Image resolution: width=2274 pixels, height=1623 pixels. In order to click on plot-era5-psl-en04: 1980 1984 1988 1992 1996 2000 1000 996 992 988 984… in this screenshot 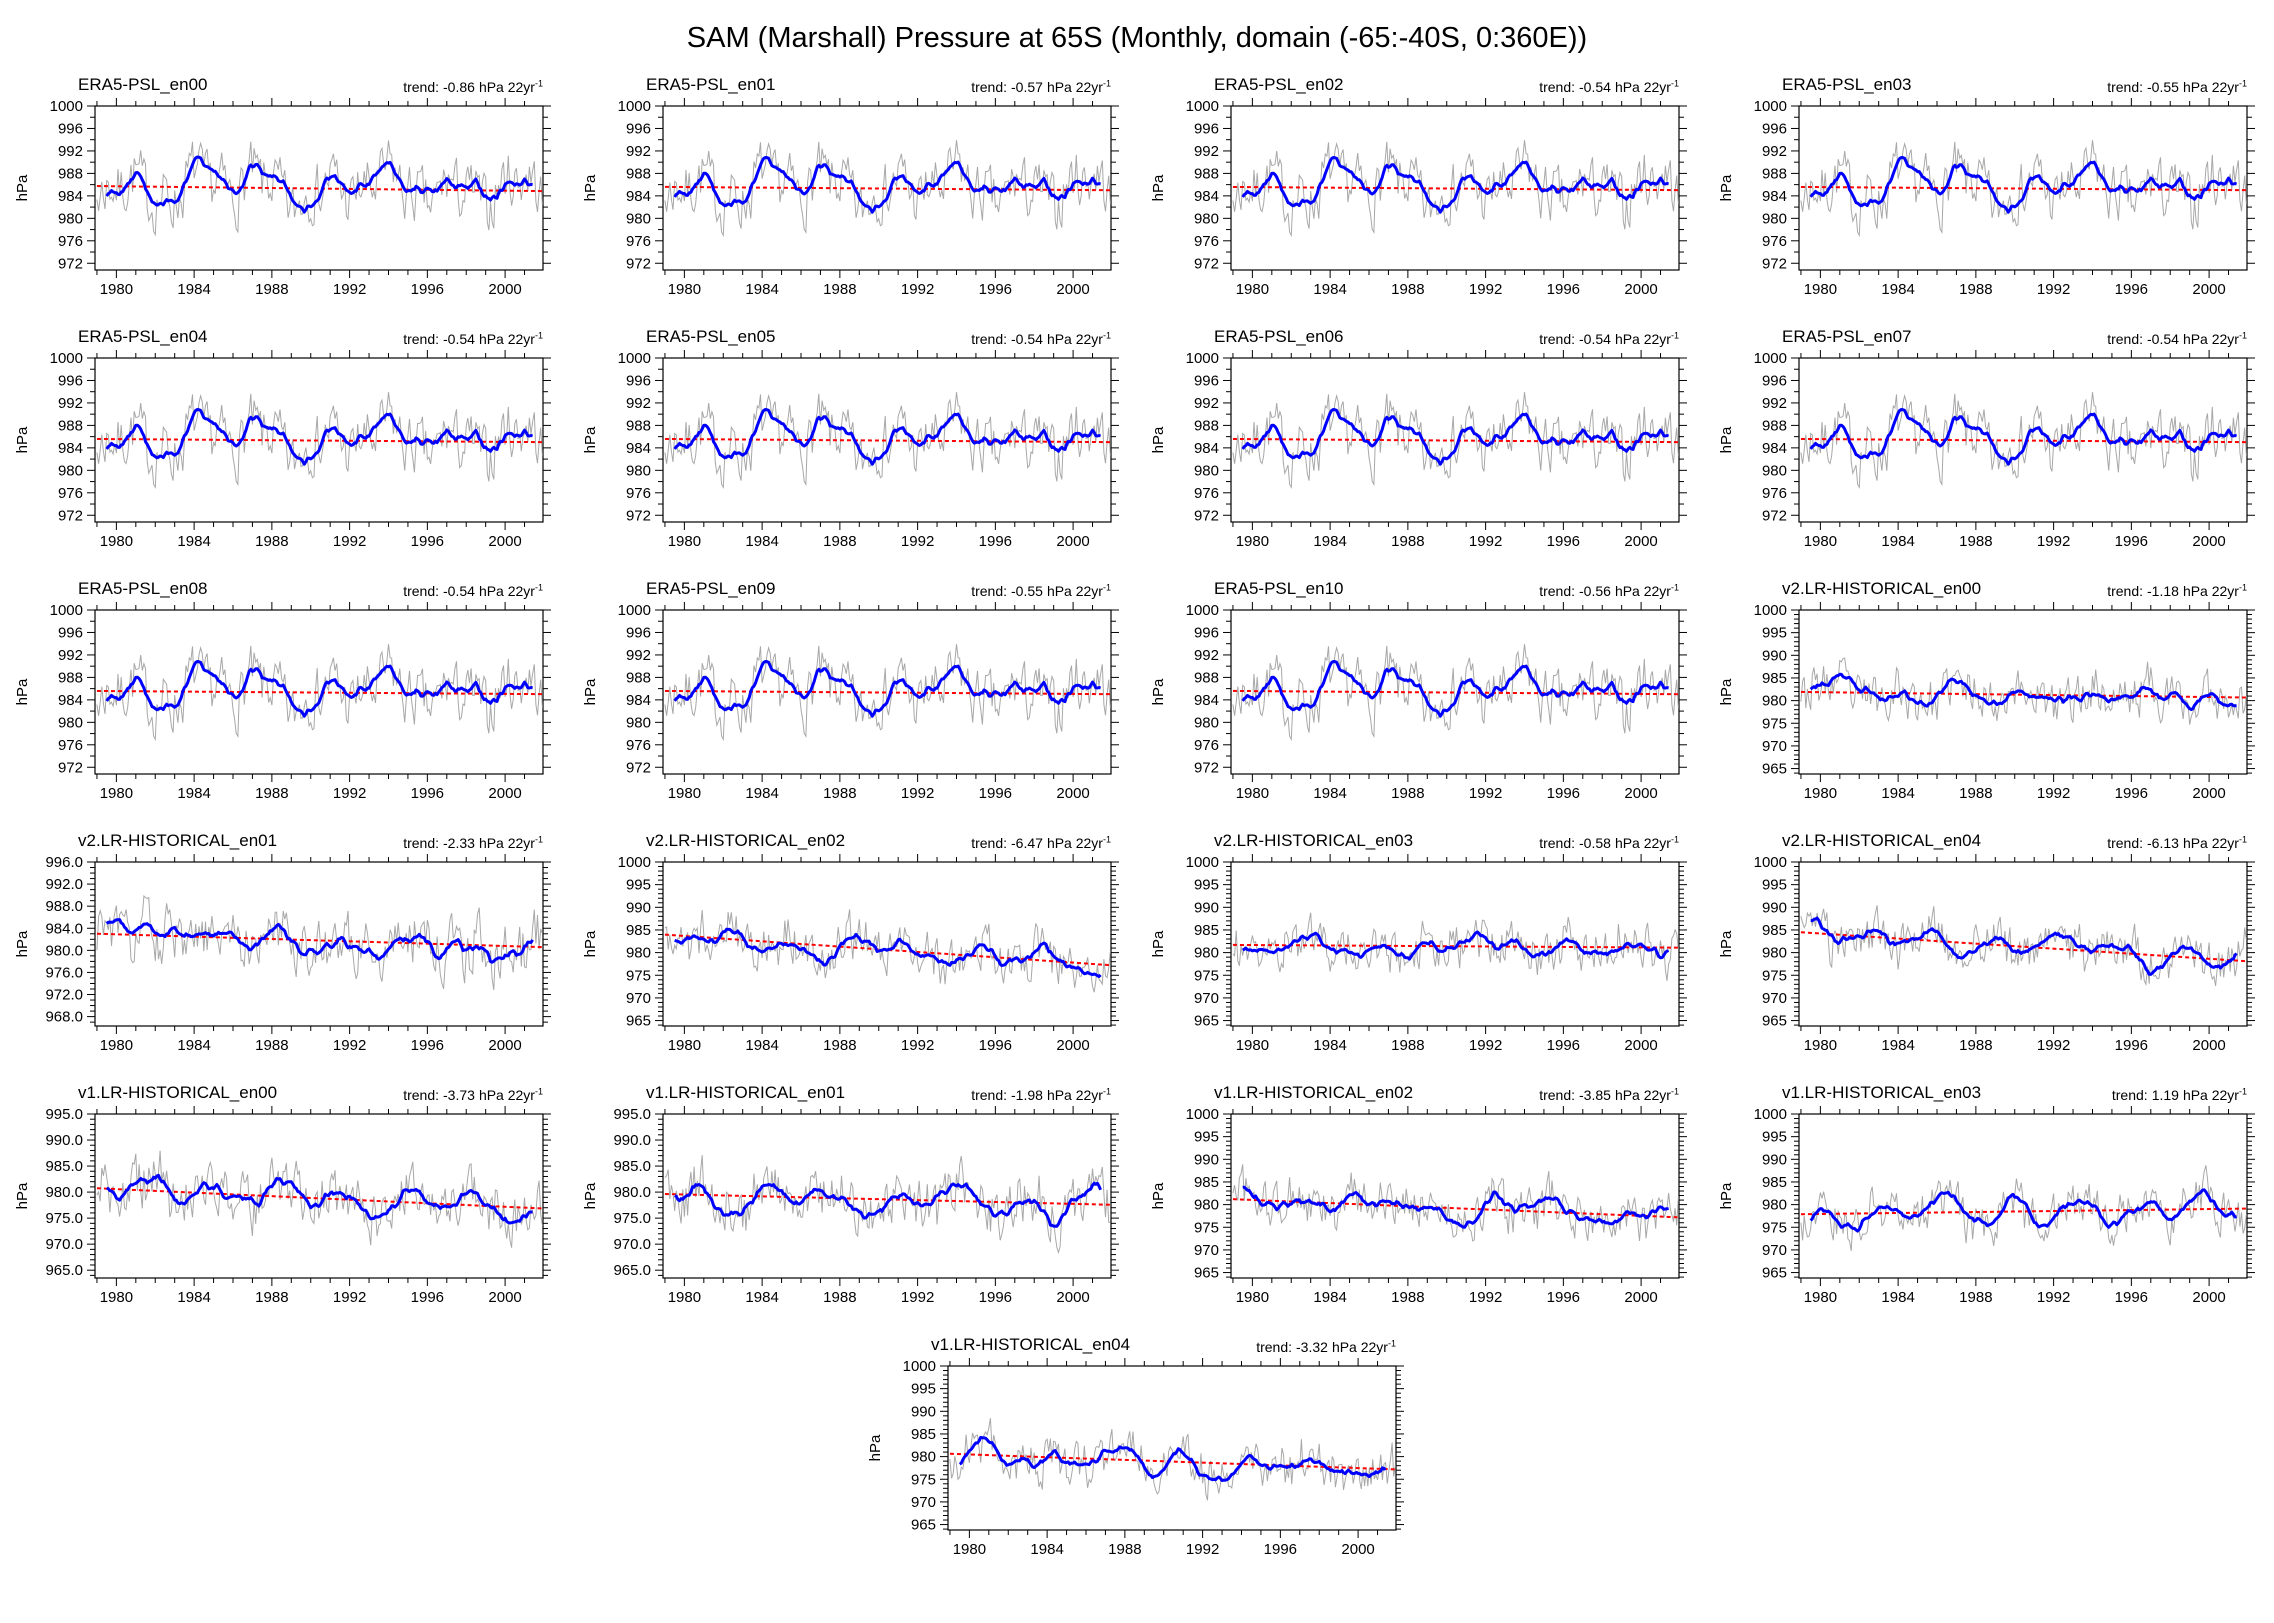, I will do `click(282, 450)`.